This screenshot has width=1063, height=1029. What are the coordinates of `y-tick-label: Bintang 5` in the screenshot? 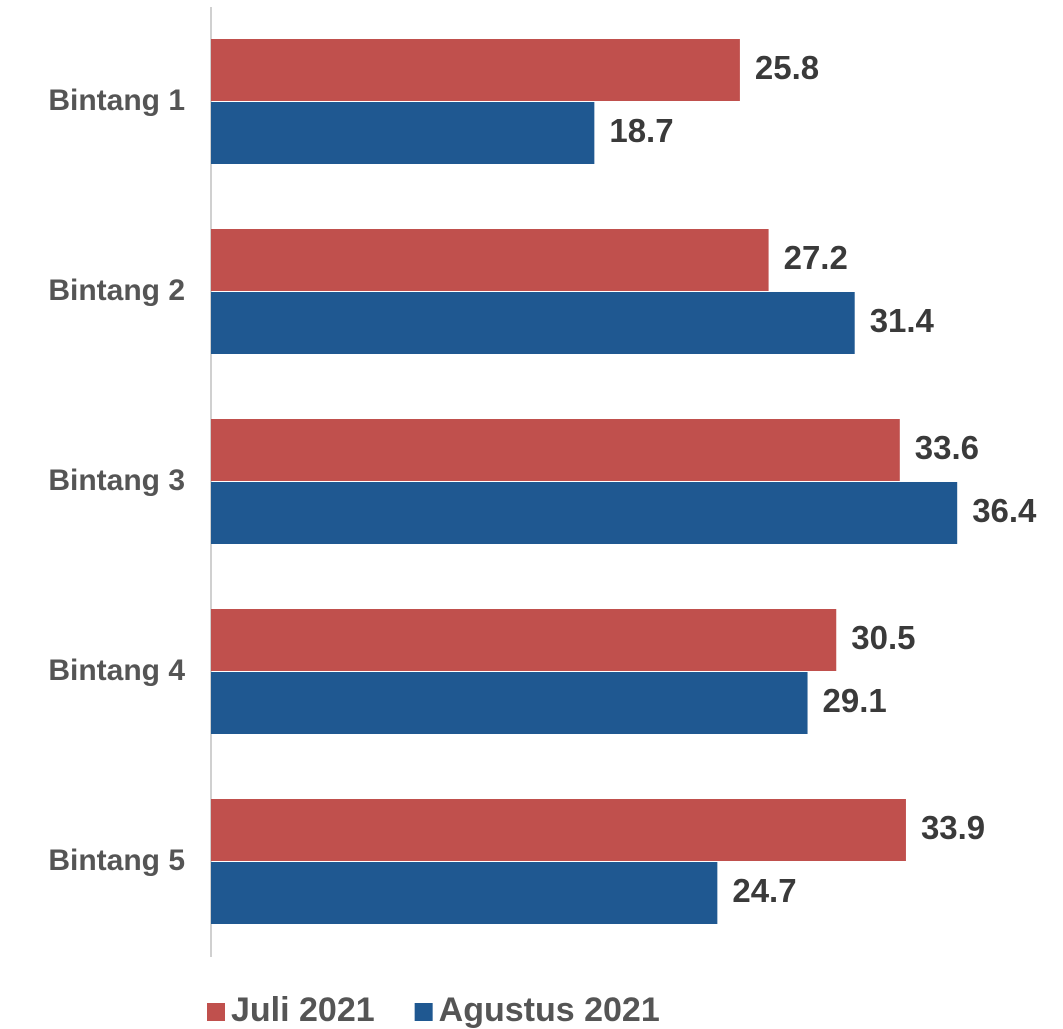 It's located at (116, 860).